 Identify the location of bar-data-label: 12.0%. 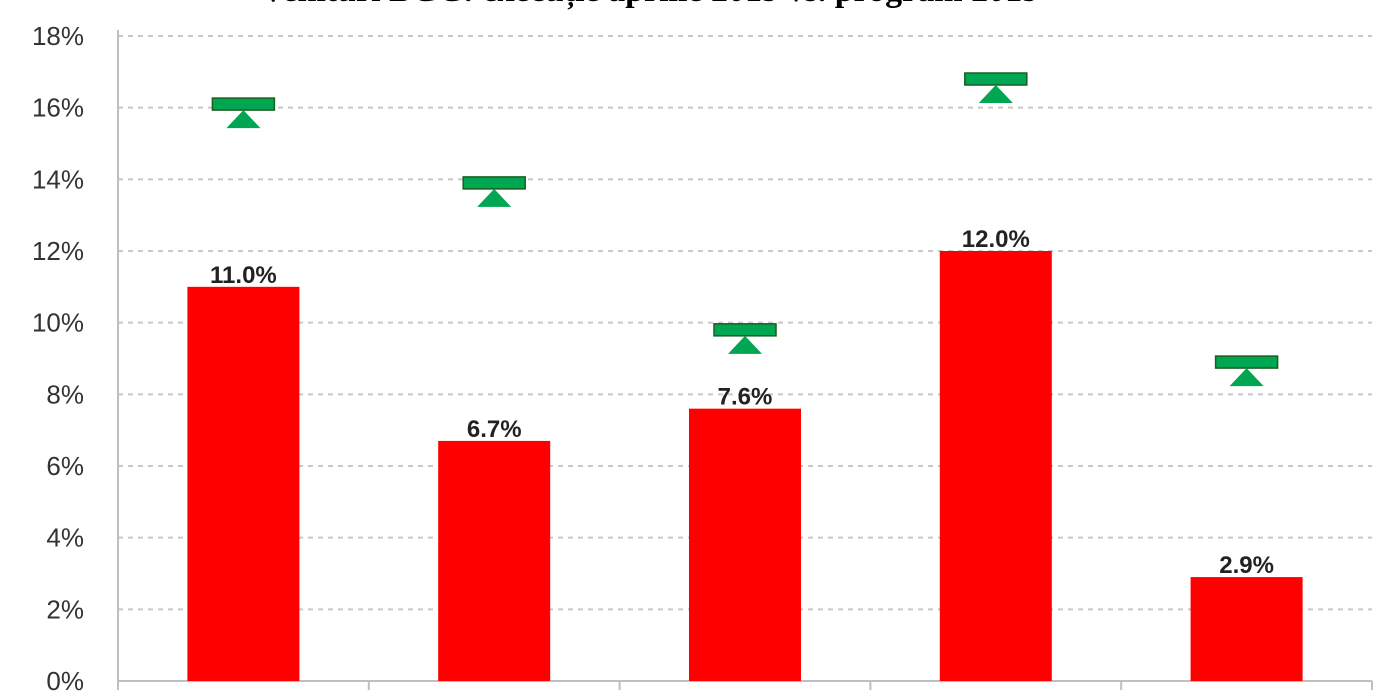
(996, 239).